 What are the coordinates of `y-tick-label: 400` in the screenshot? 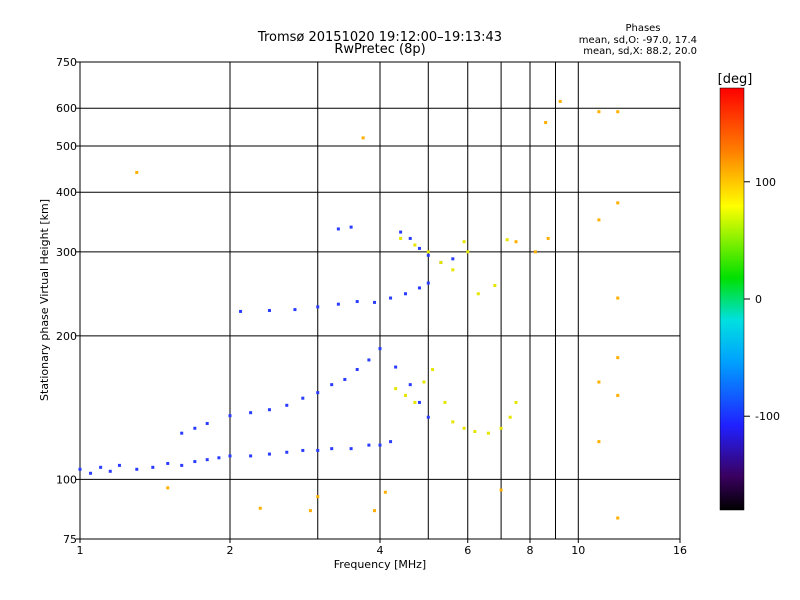 It's located at (66, 192).